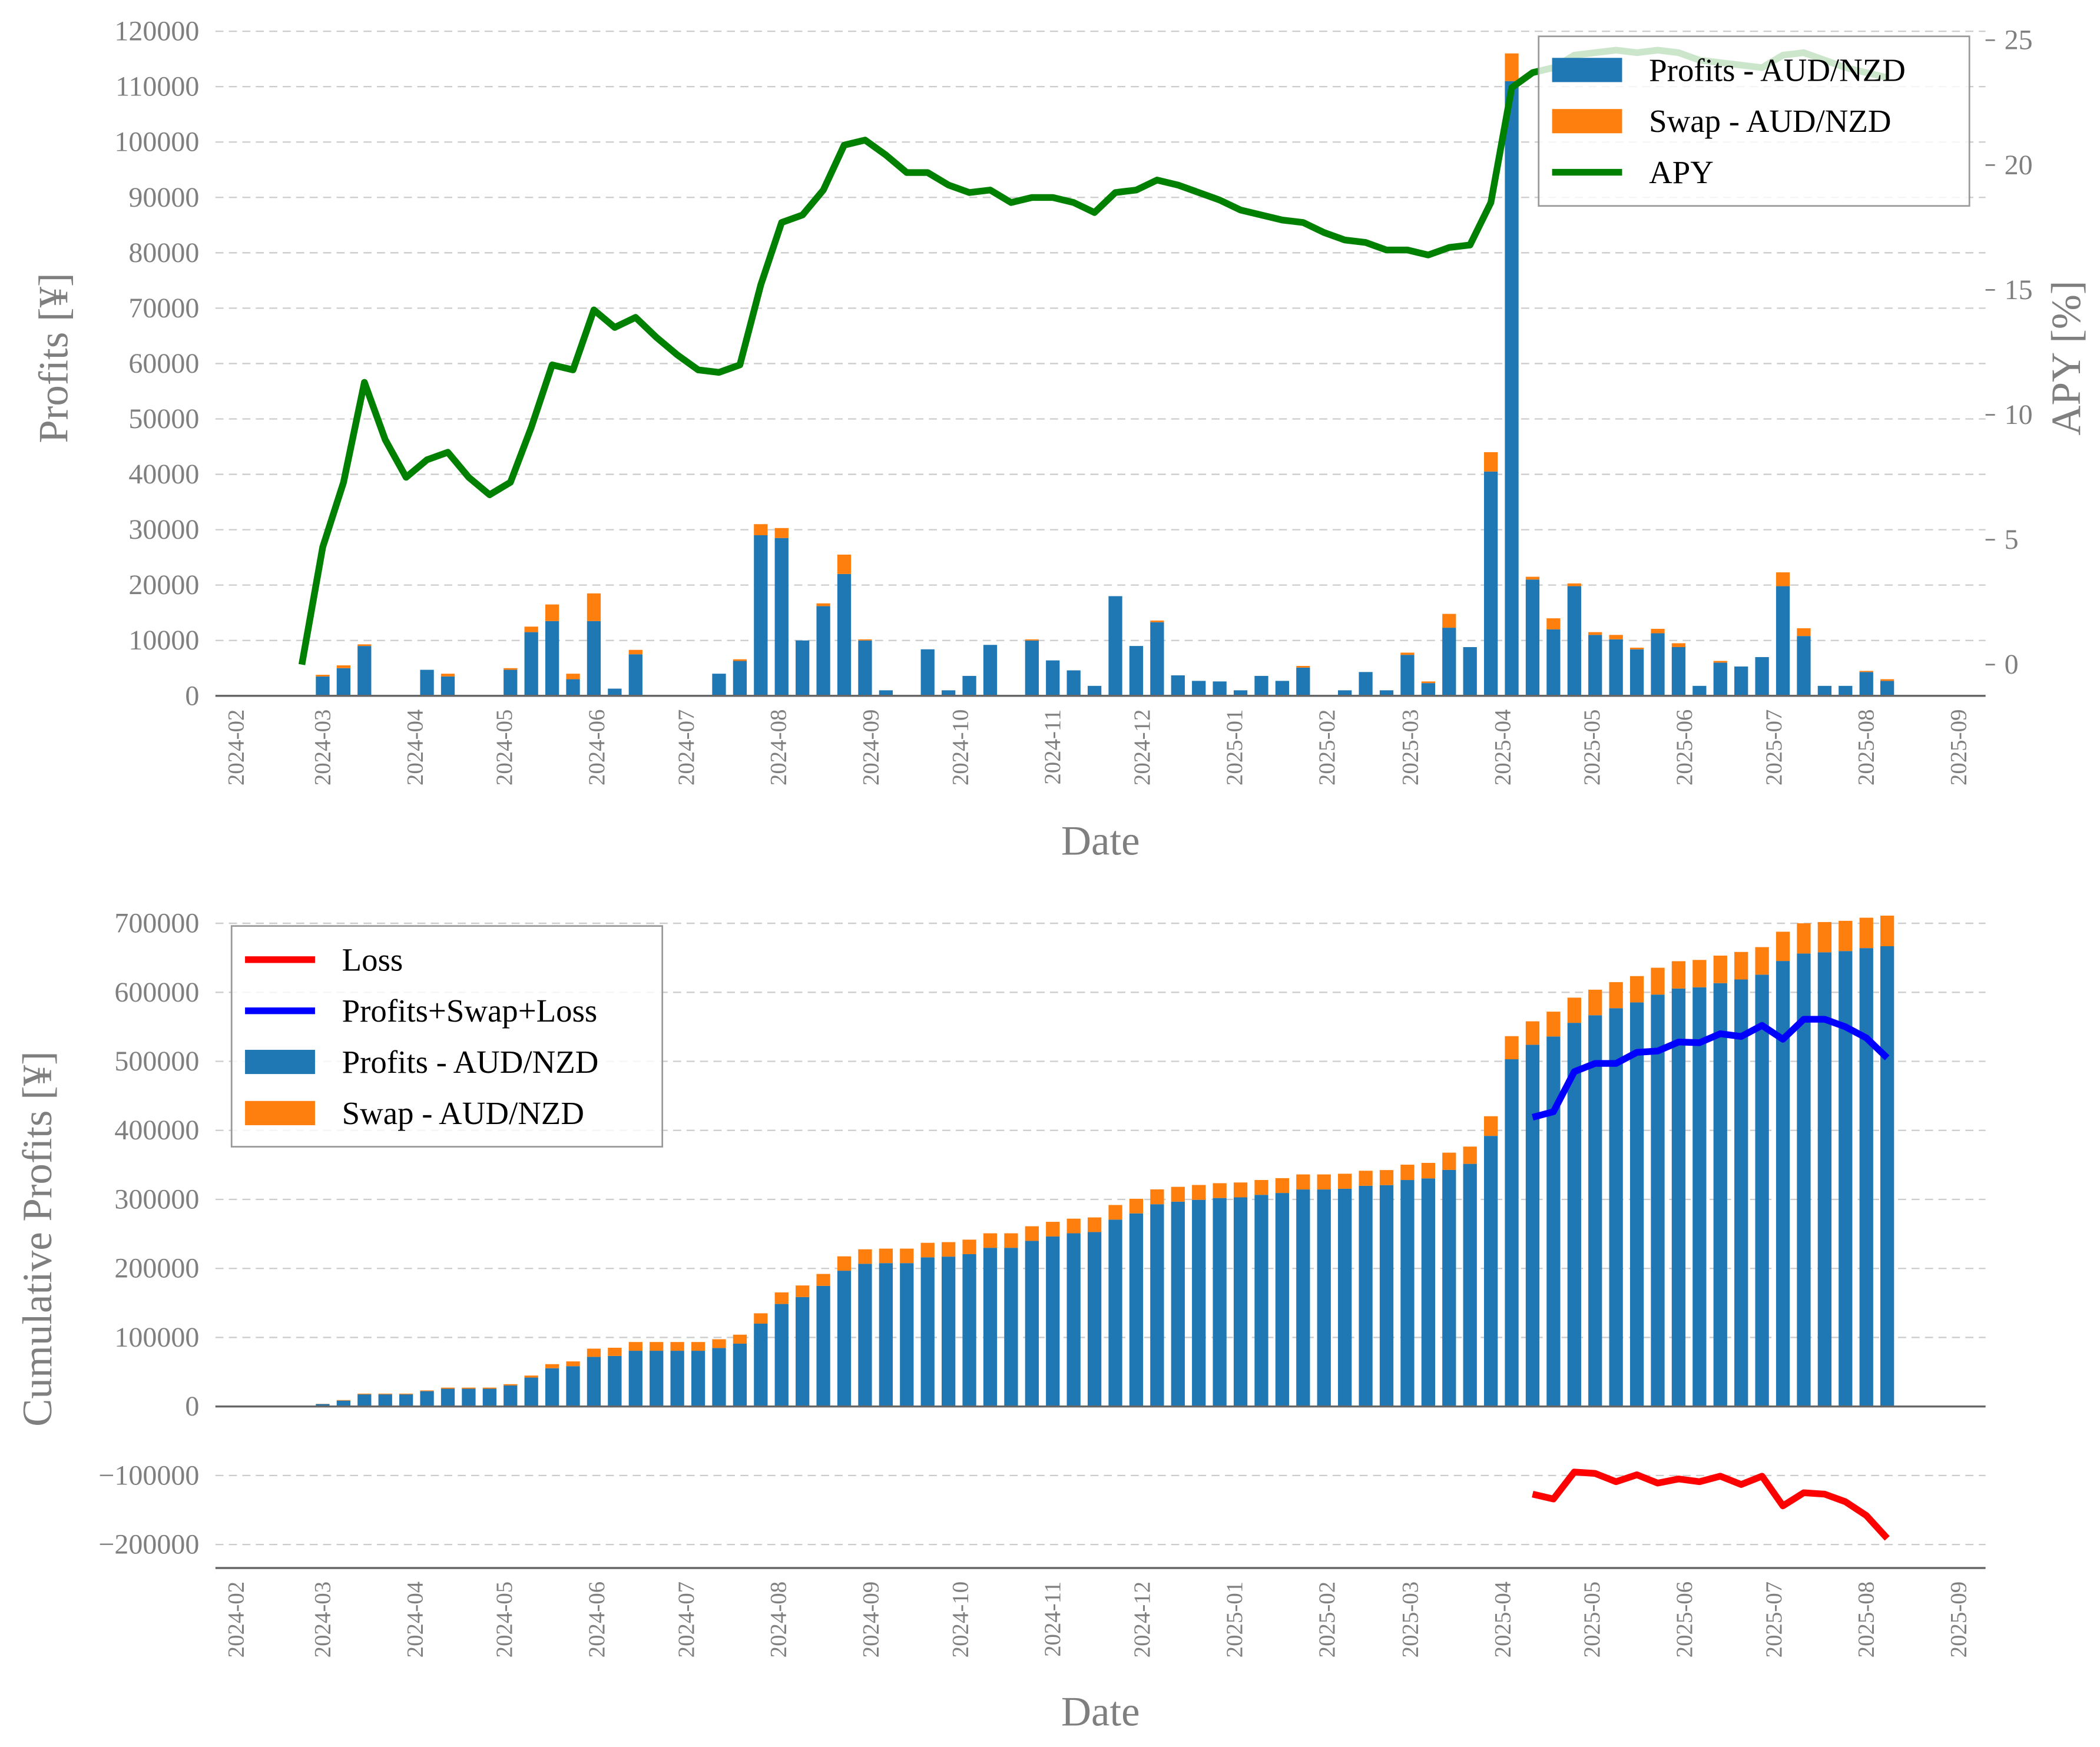 The image size is (2100, 1747). Describe the element at coordinates (163, 308) in the screenshot. I see `y-tick-label: 70000` at that location.